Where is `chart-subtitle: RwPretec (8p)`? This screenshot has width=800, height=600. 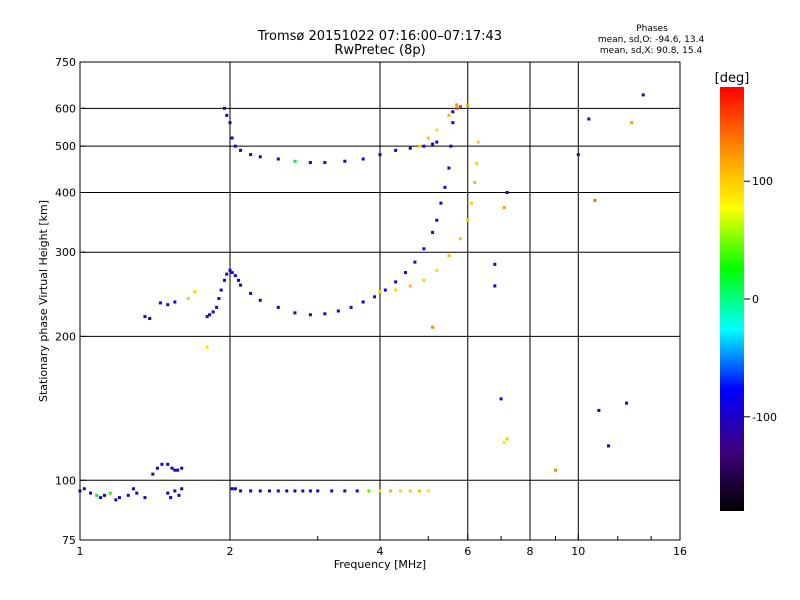 chart-subtitle: RwPretec (8p) is located at coordinates (379, 50).